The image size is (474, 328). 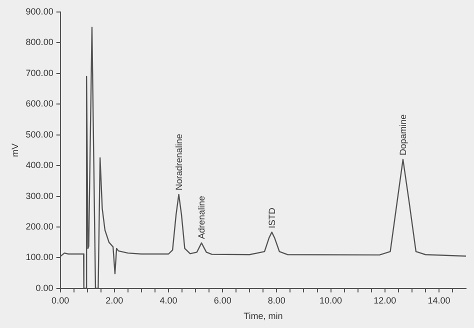 What do you see at coordinates (40, 165) in the screenshot?
I see `y-tick-label: 400.00` at bounding box center [40, 165].